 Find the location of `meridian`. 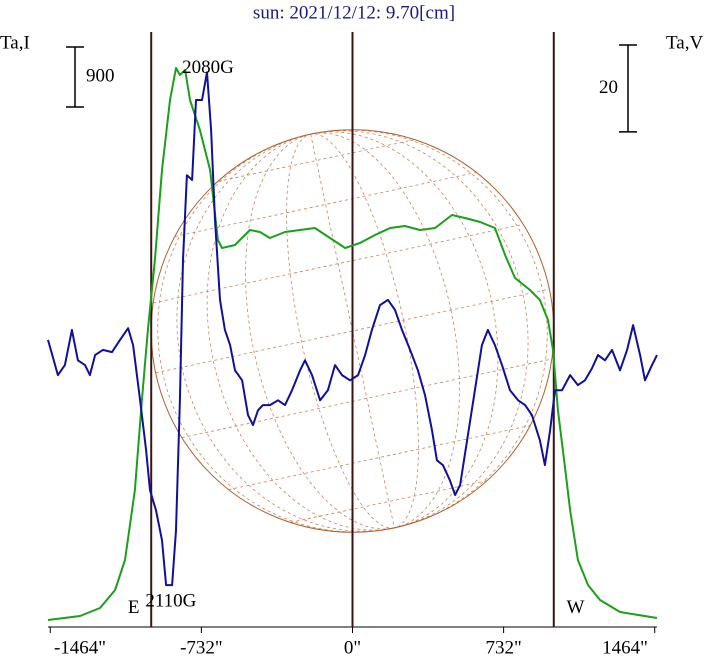

meridian is located at coordinates (352, 331).